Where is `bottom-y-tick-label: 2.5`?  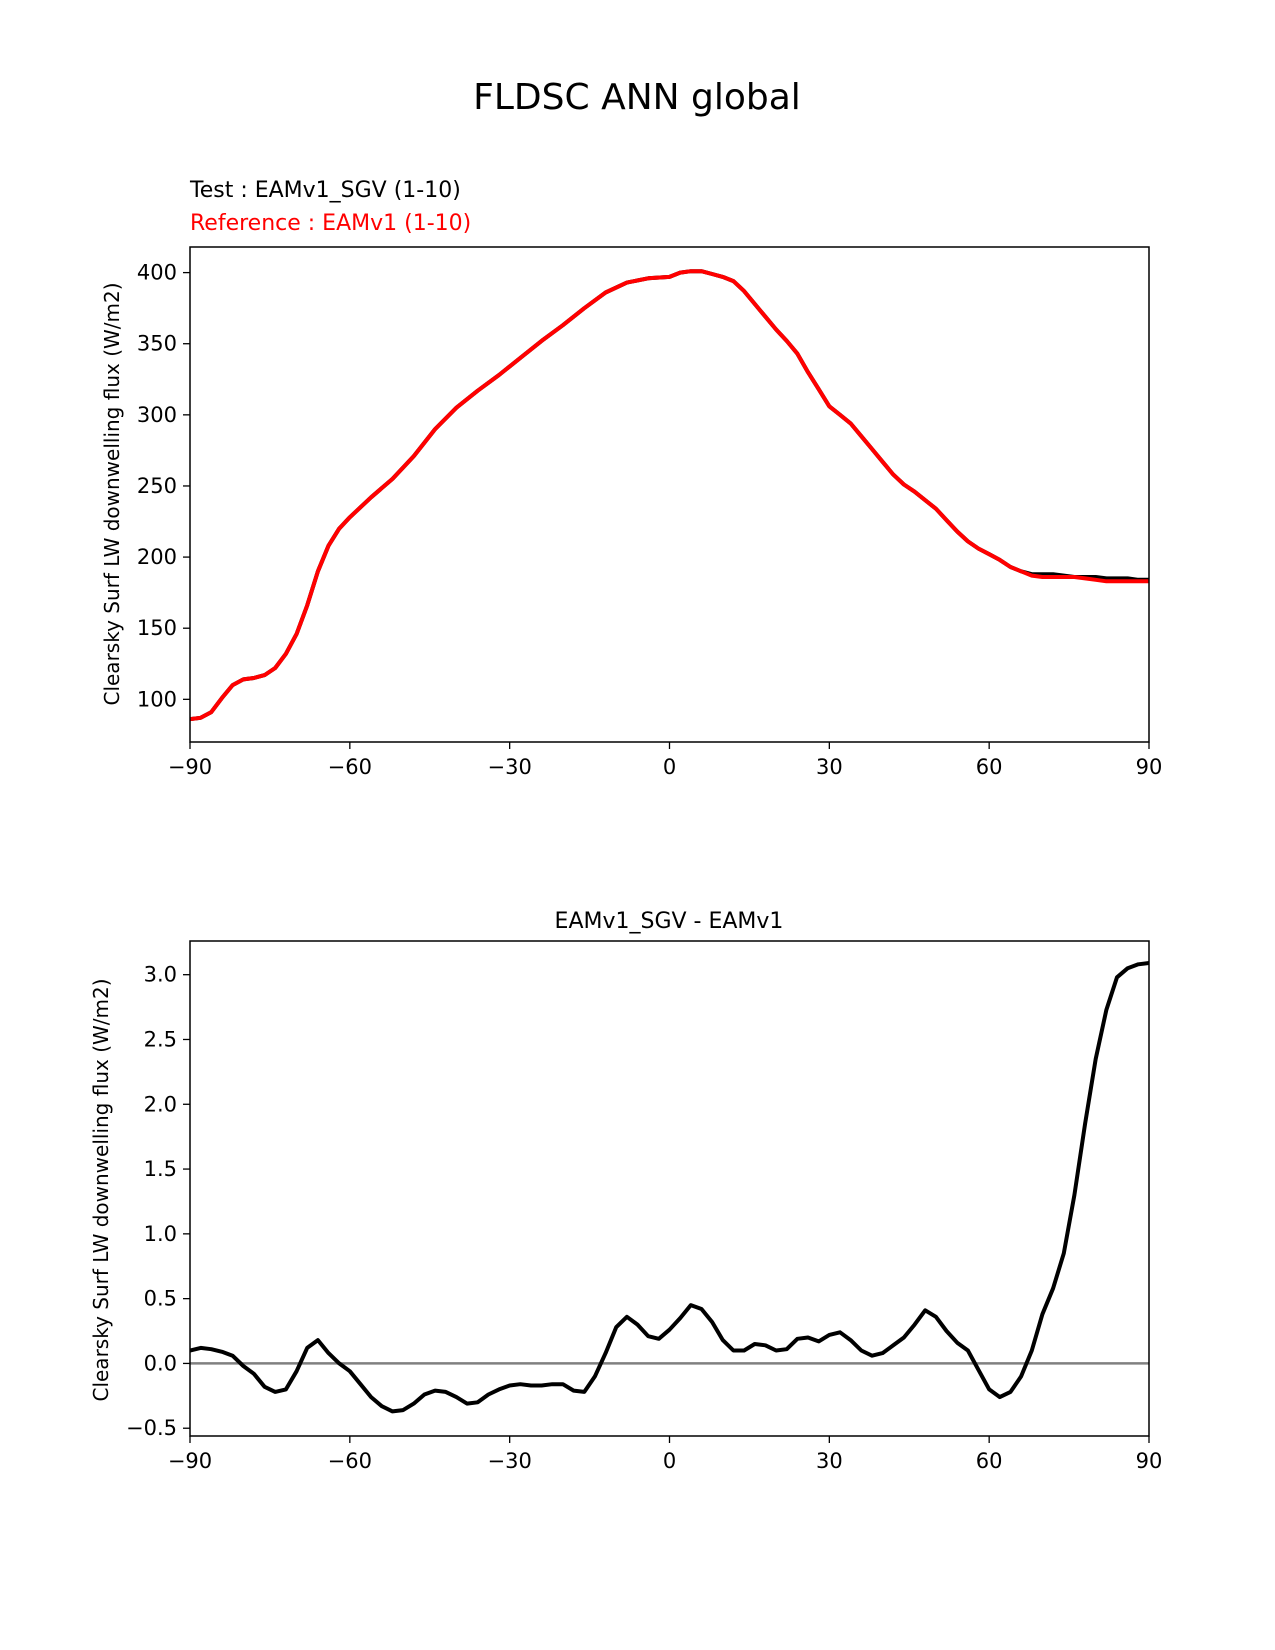 bottom-y-tick-label: 2.5 is located at coordinates (160, 1039).